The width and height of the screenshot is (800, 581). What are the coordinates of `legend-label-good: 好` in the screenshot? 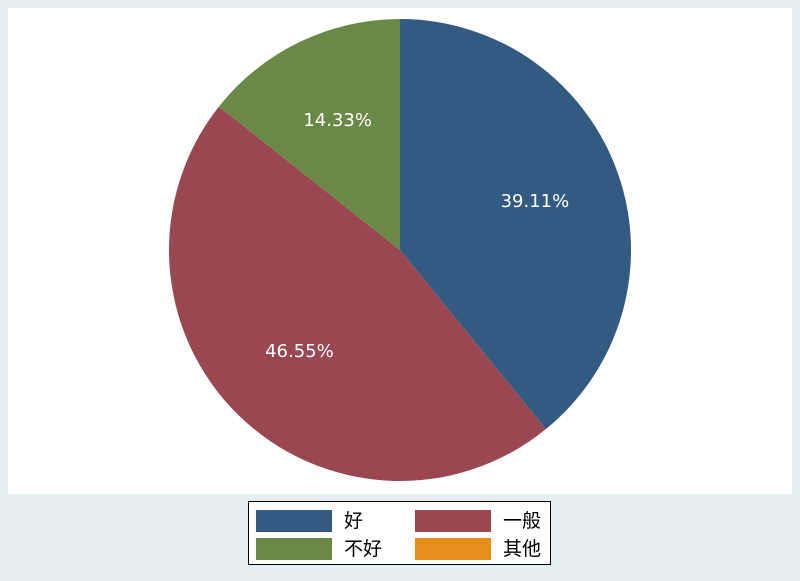 It's located at (354, 521).